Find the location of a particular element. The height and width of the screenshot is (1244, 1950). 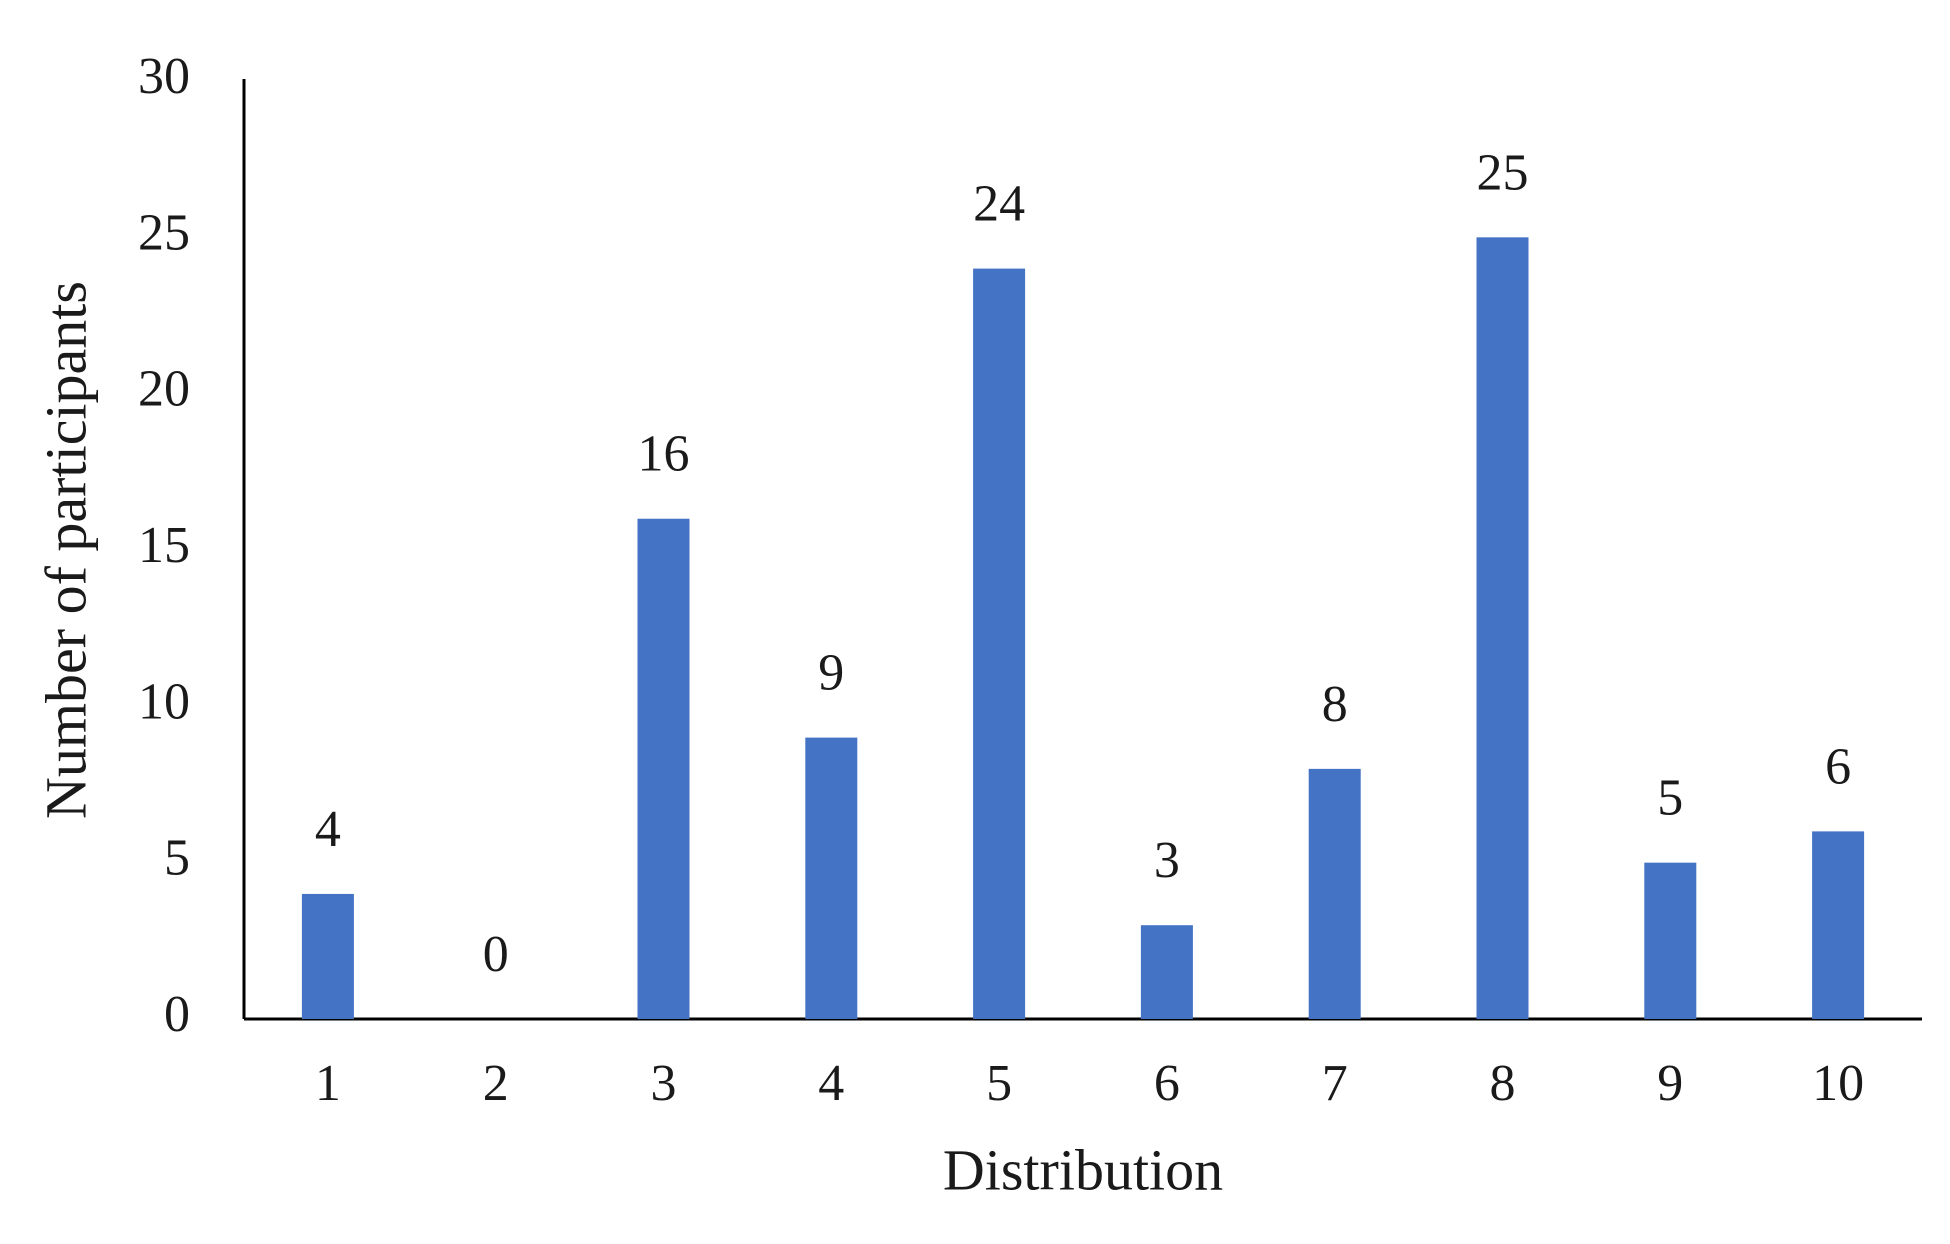

y-axis-title: Number of participants is located at coordinates (65, 550).